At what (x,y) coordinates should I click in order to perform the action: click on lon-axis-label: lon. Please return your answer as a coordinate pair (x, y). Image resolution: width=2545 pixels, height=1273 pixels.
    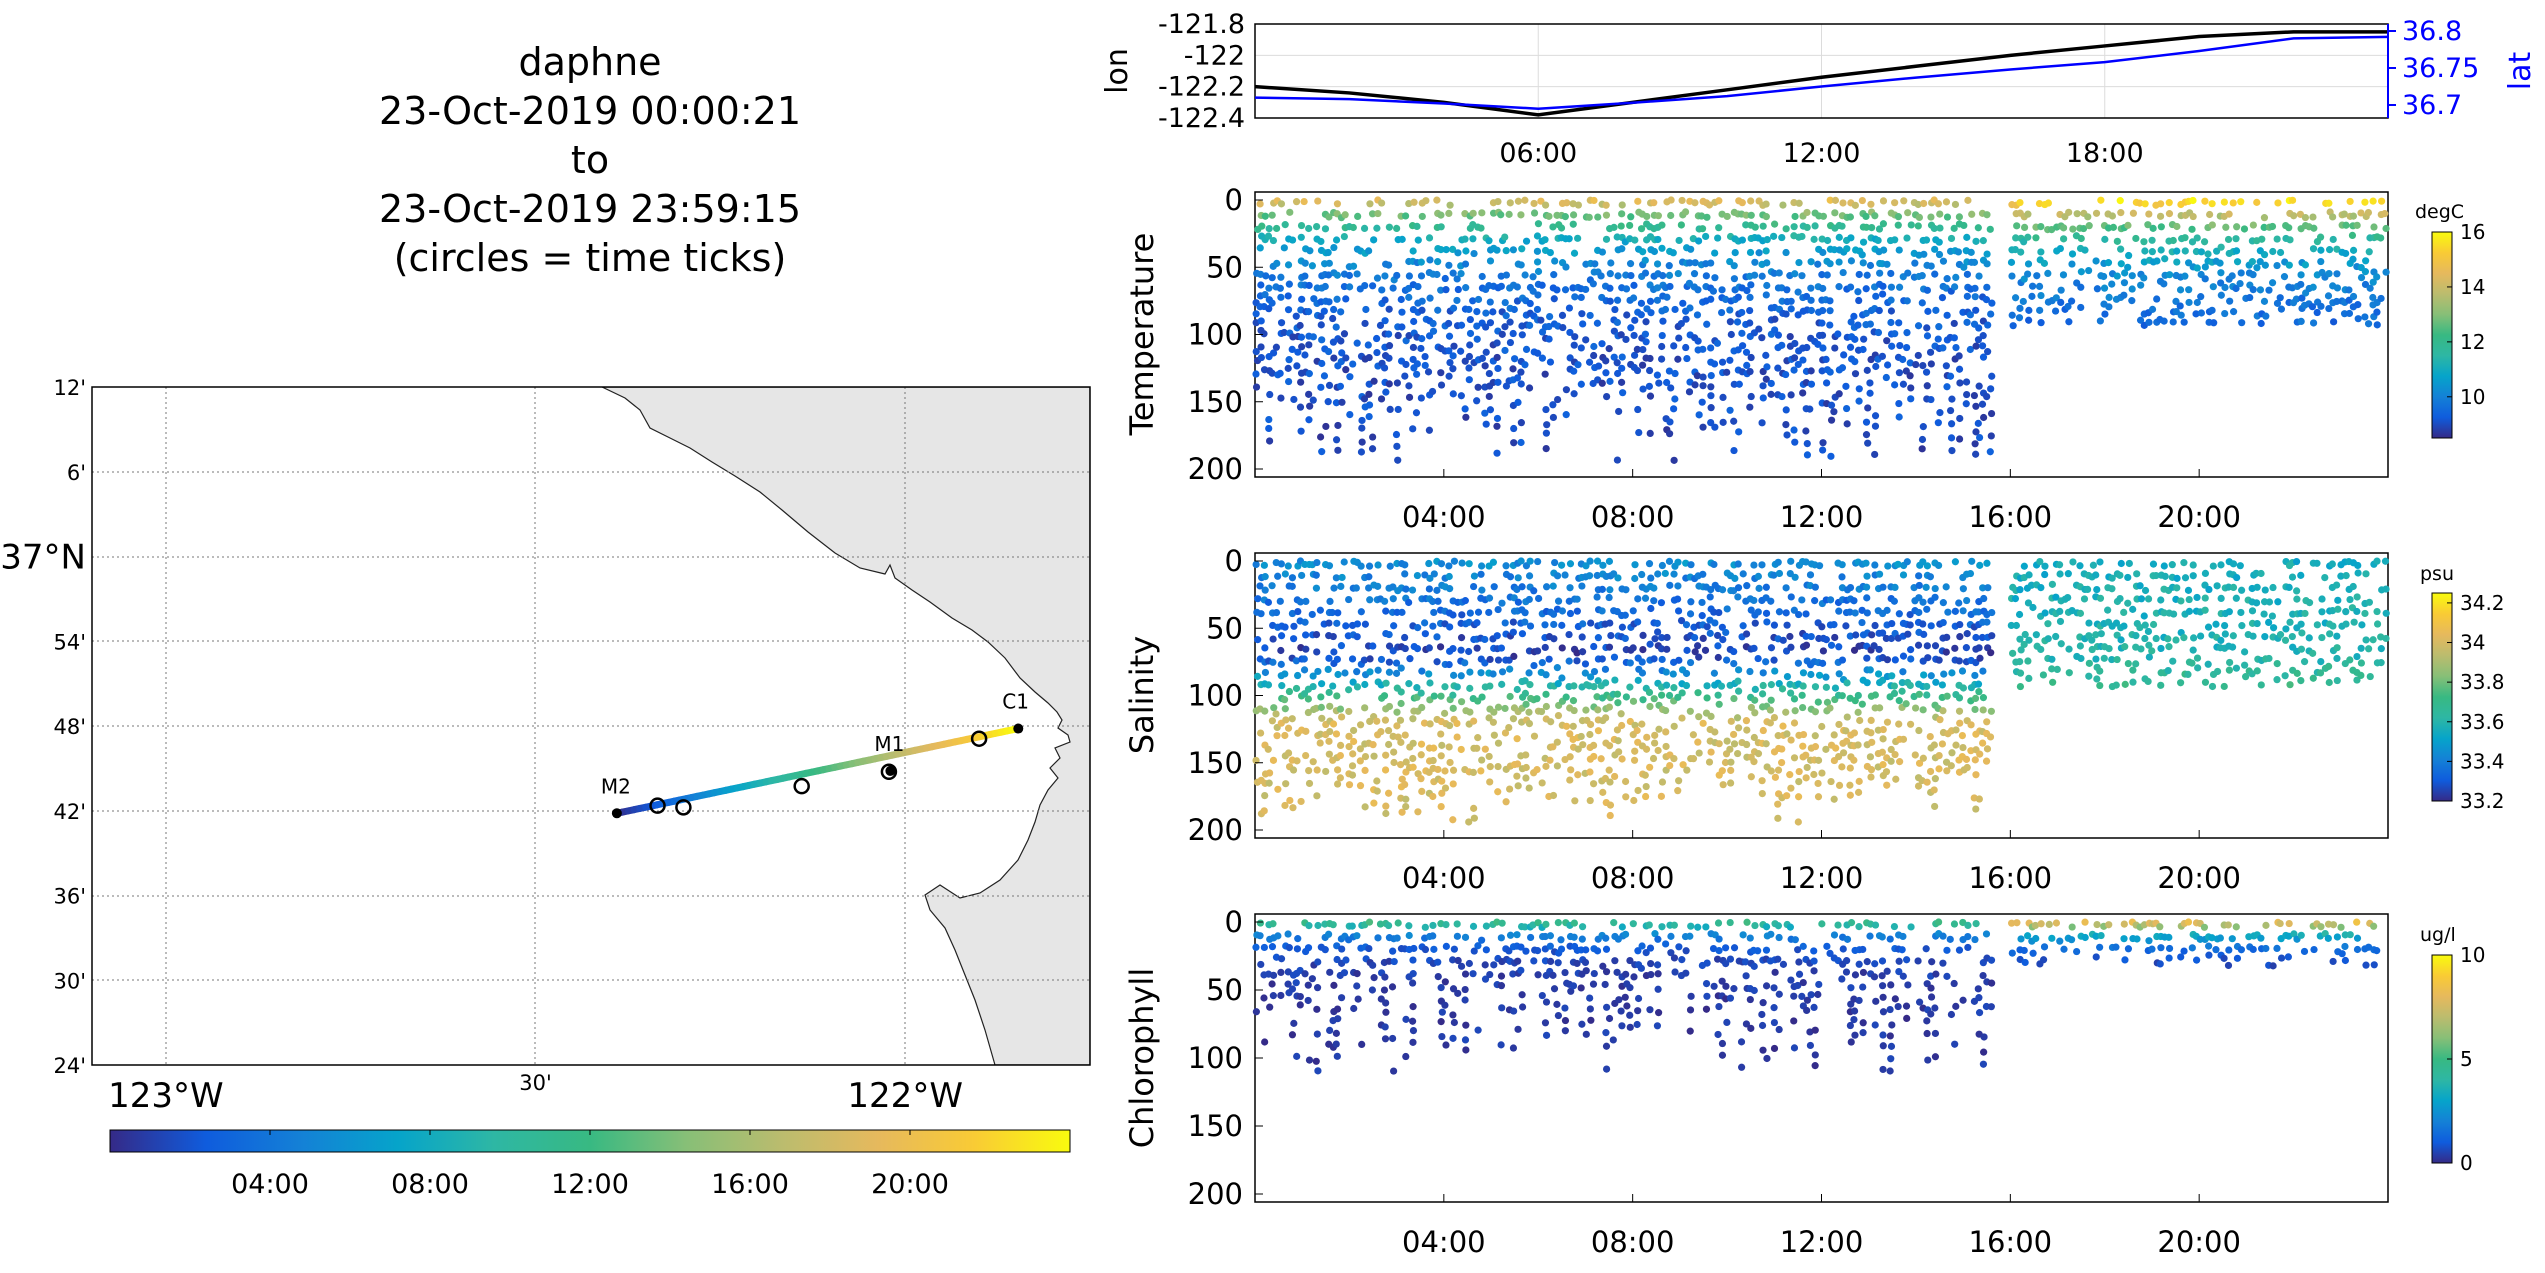
    Looking at the image, I should click on (1117, 71).